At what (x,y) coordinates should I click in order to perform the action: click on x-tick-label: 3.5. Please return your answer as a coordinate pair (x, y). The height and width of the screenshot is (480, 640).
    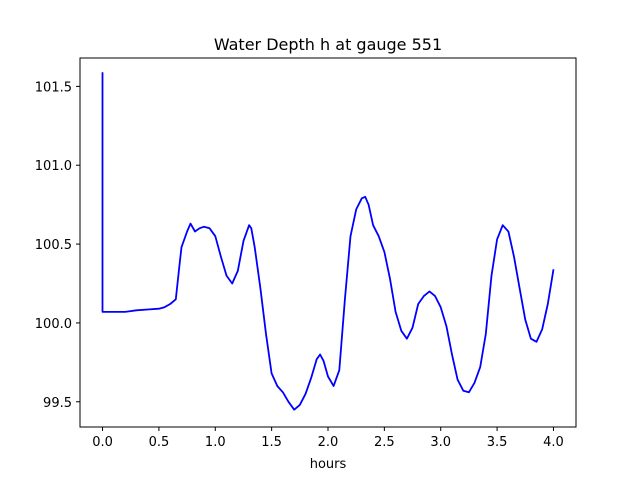
    Looking at the image, I should click on (497, 442).